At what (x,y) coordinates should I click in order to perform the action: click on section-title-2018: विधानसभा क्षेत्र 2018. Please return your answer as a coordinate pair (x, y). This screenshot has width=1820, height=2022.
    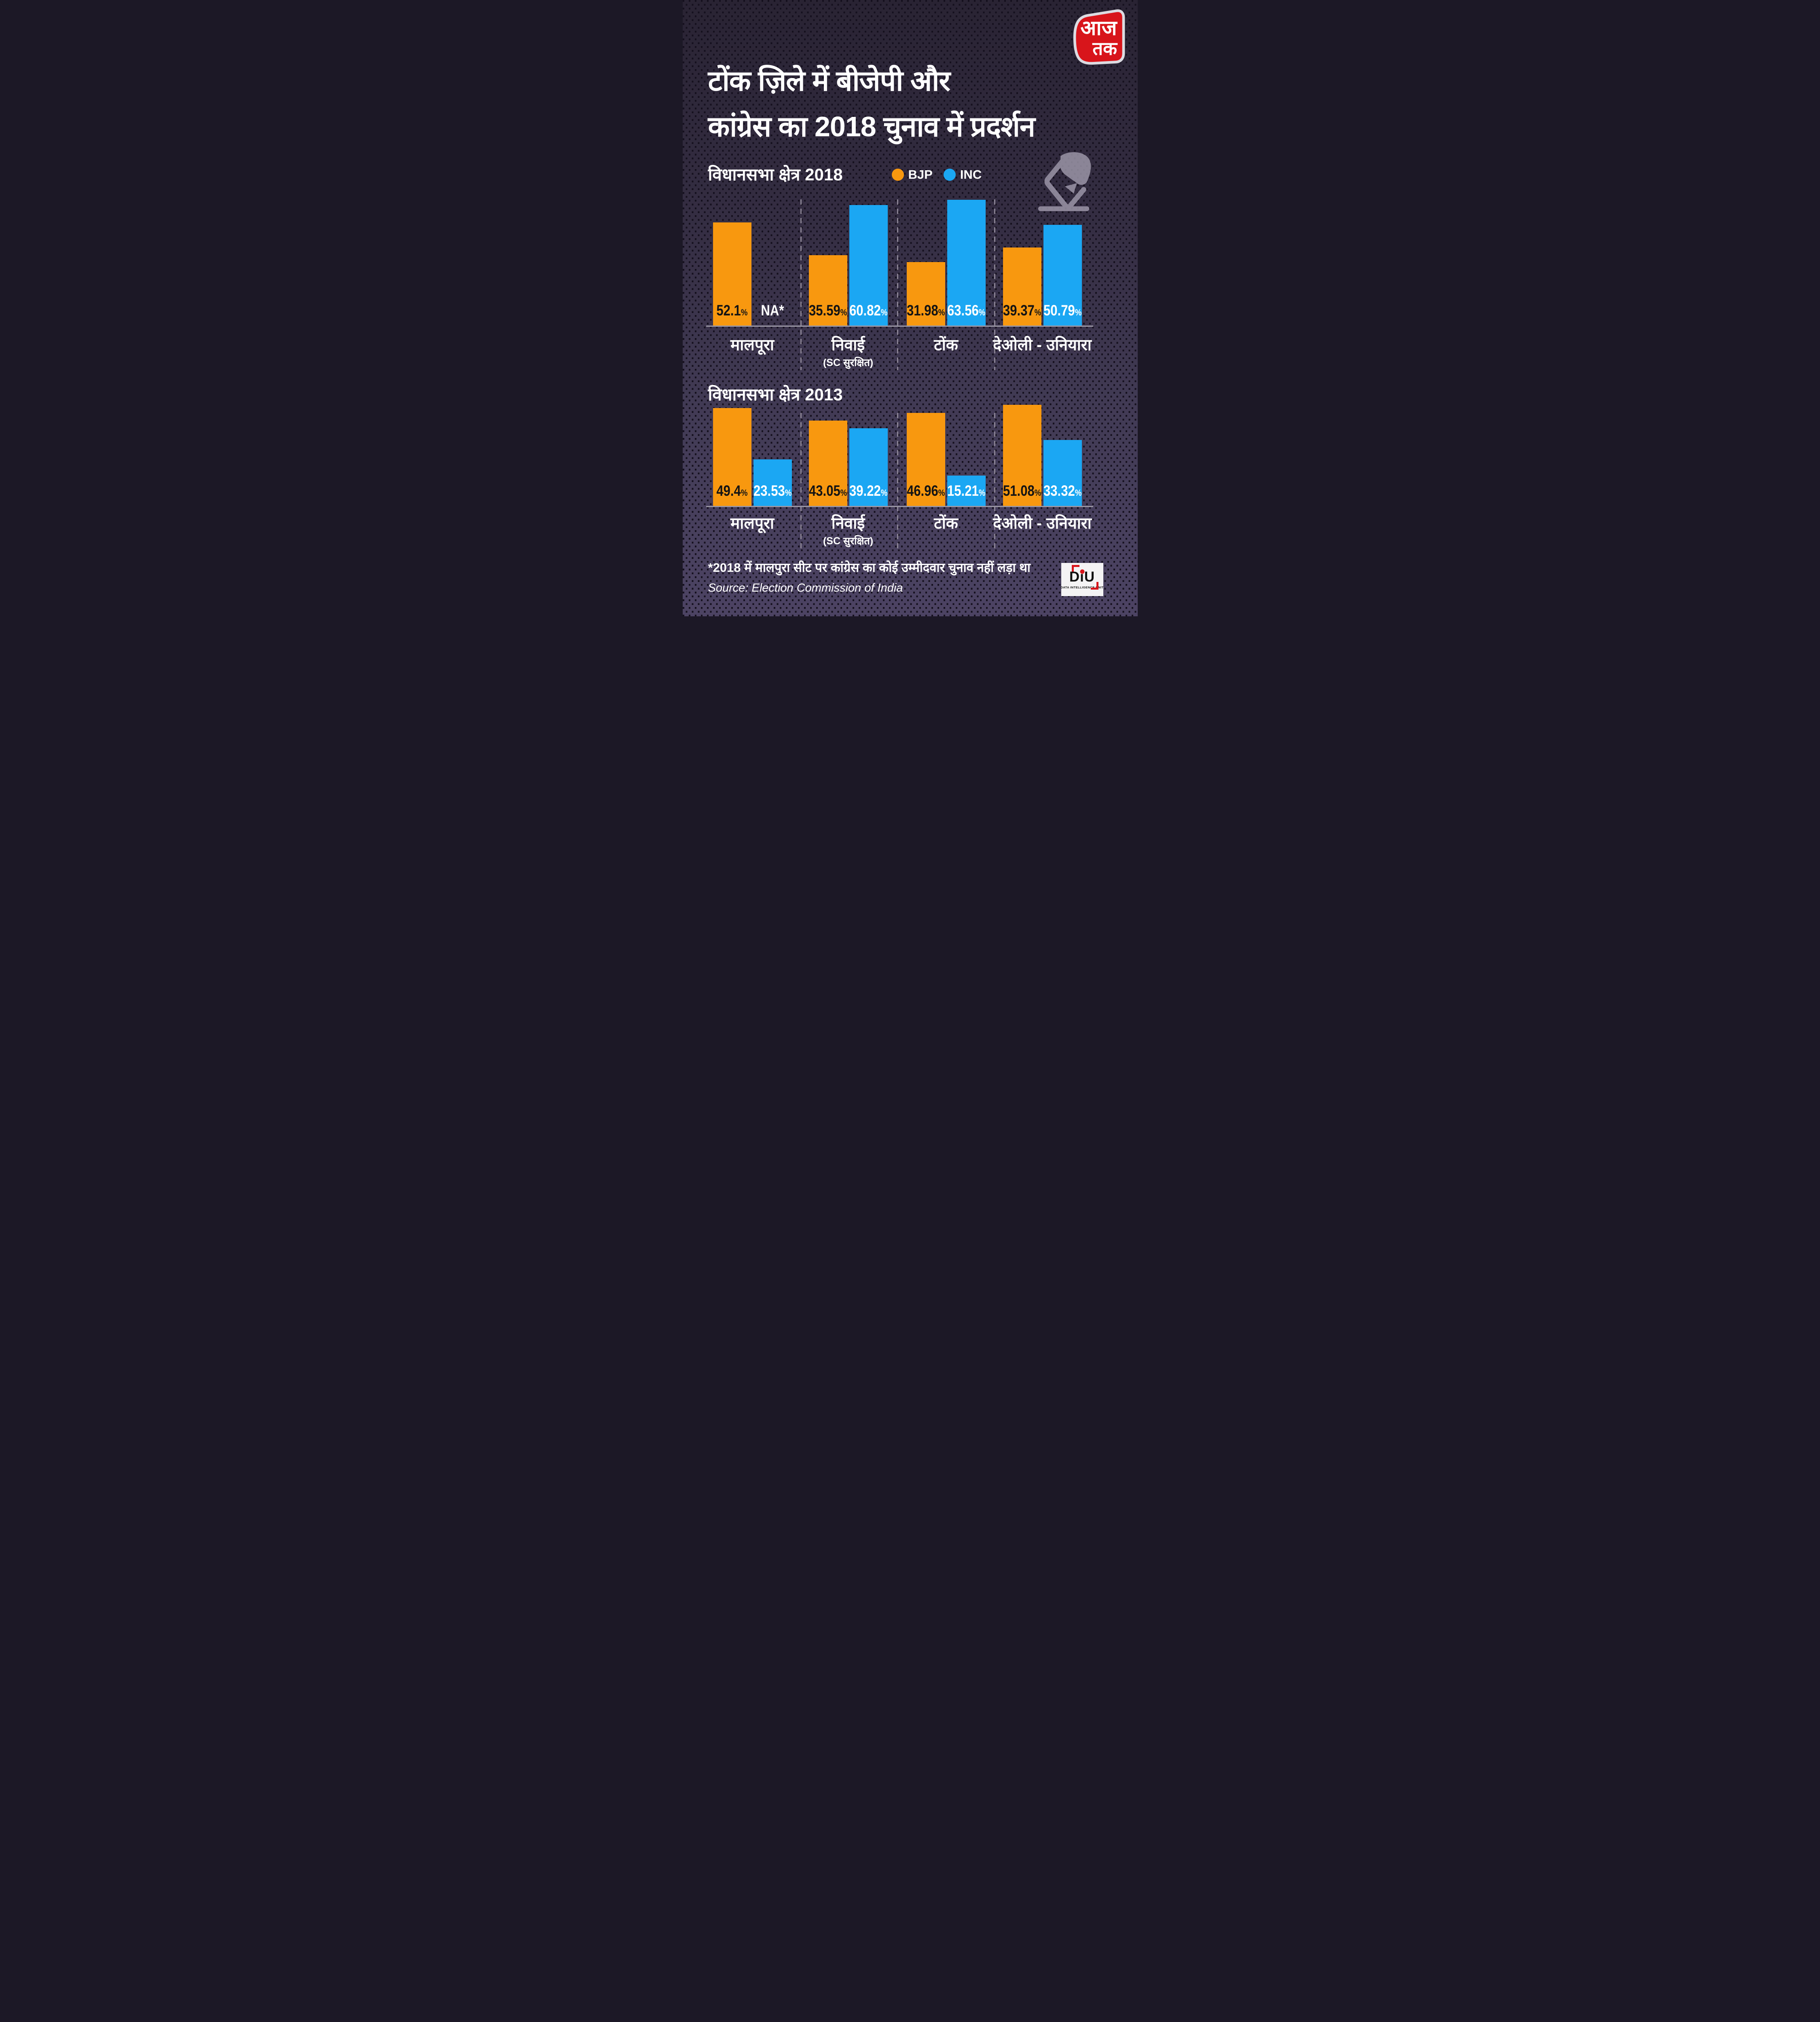
    Looking at the image, I should click on (775, 174).